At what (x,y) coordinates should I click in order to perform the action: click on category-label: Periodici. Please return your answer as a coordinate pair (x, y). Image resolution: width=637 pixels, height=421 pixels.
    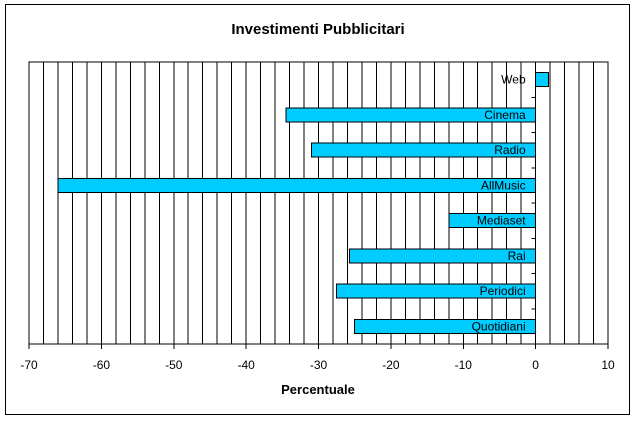
    Looking at the image, I should click on (503, 291).